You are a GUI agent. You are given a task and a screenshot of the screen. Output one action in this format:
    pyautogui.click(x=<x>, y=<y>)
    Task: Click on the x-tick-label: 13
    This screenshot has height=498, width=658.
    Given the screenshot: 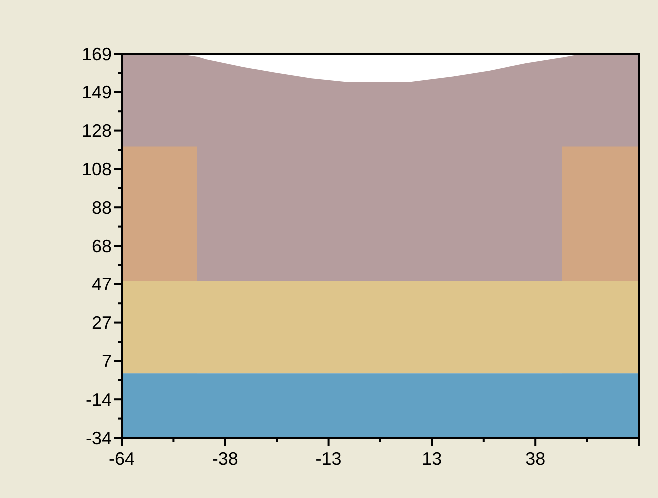 What is the action you would take?
    pyautogui.click(x=432, y=459)
    